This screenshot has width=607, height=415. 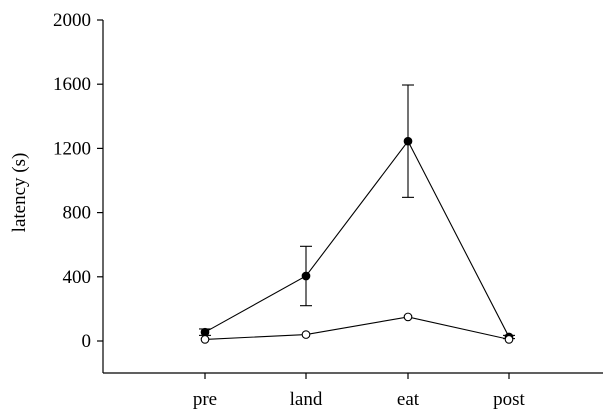 I want to click on y-tick-label: 1600, so click(x=72, y=84).